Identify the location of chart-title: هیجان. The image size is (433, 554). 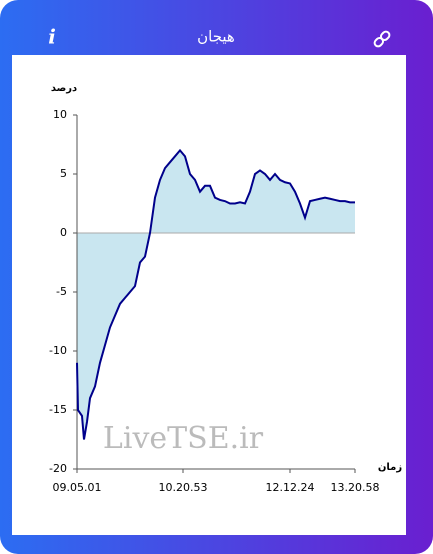
(216, 37).